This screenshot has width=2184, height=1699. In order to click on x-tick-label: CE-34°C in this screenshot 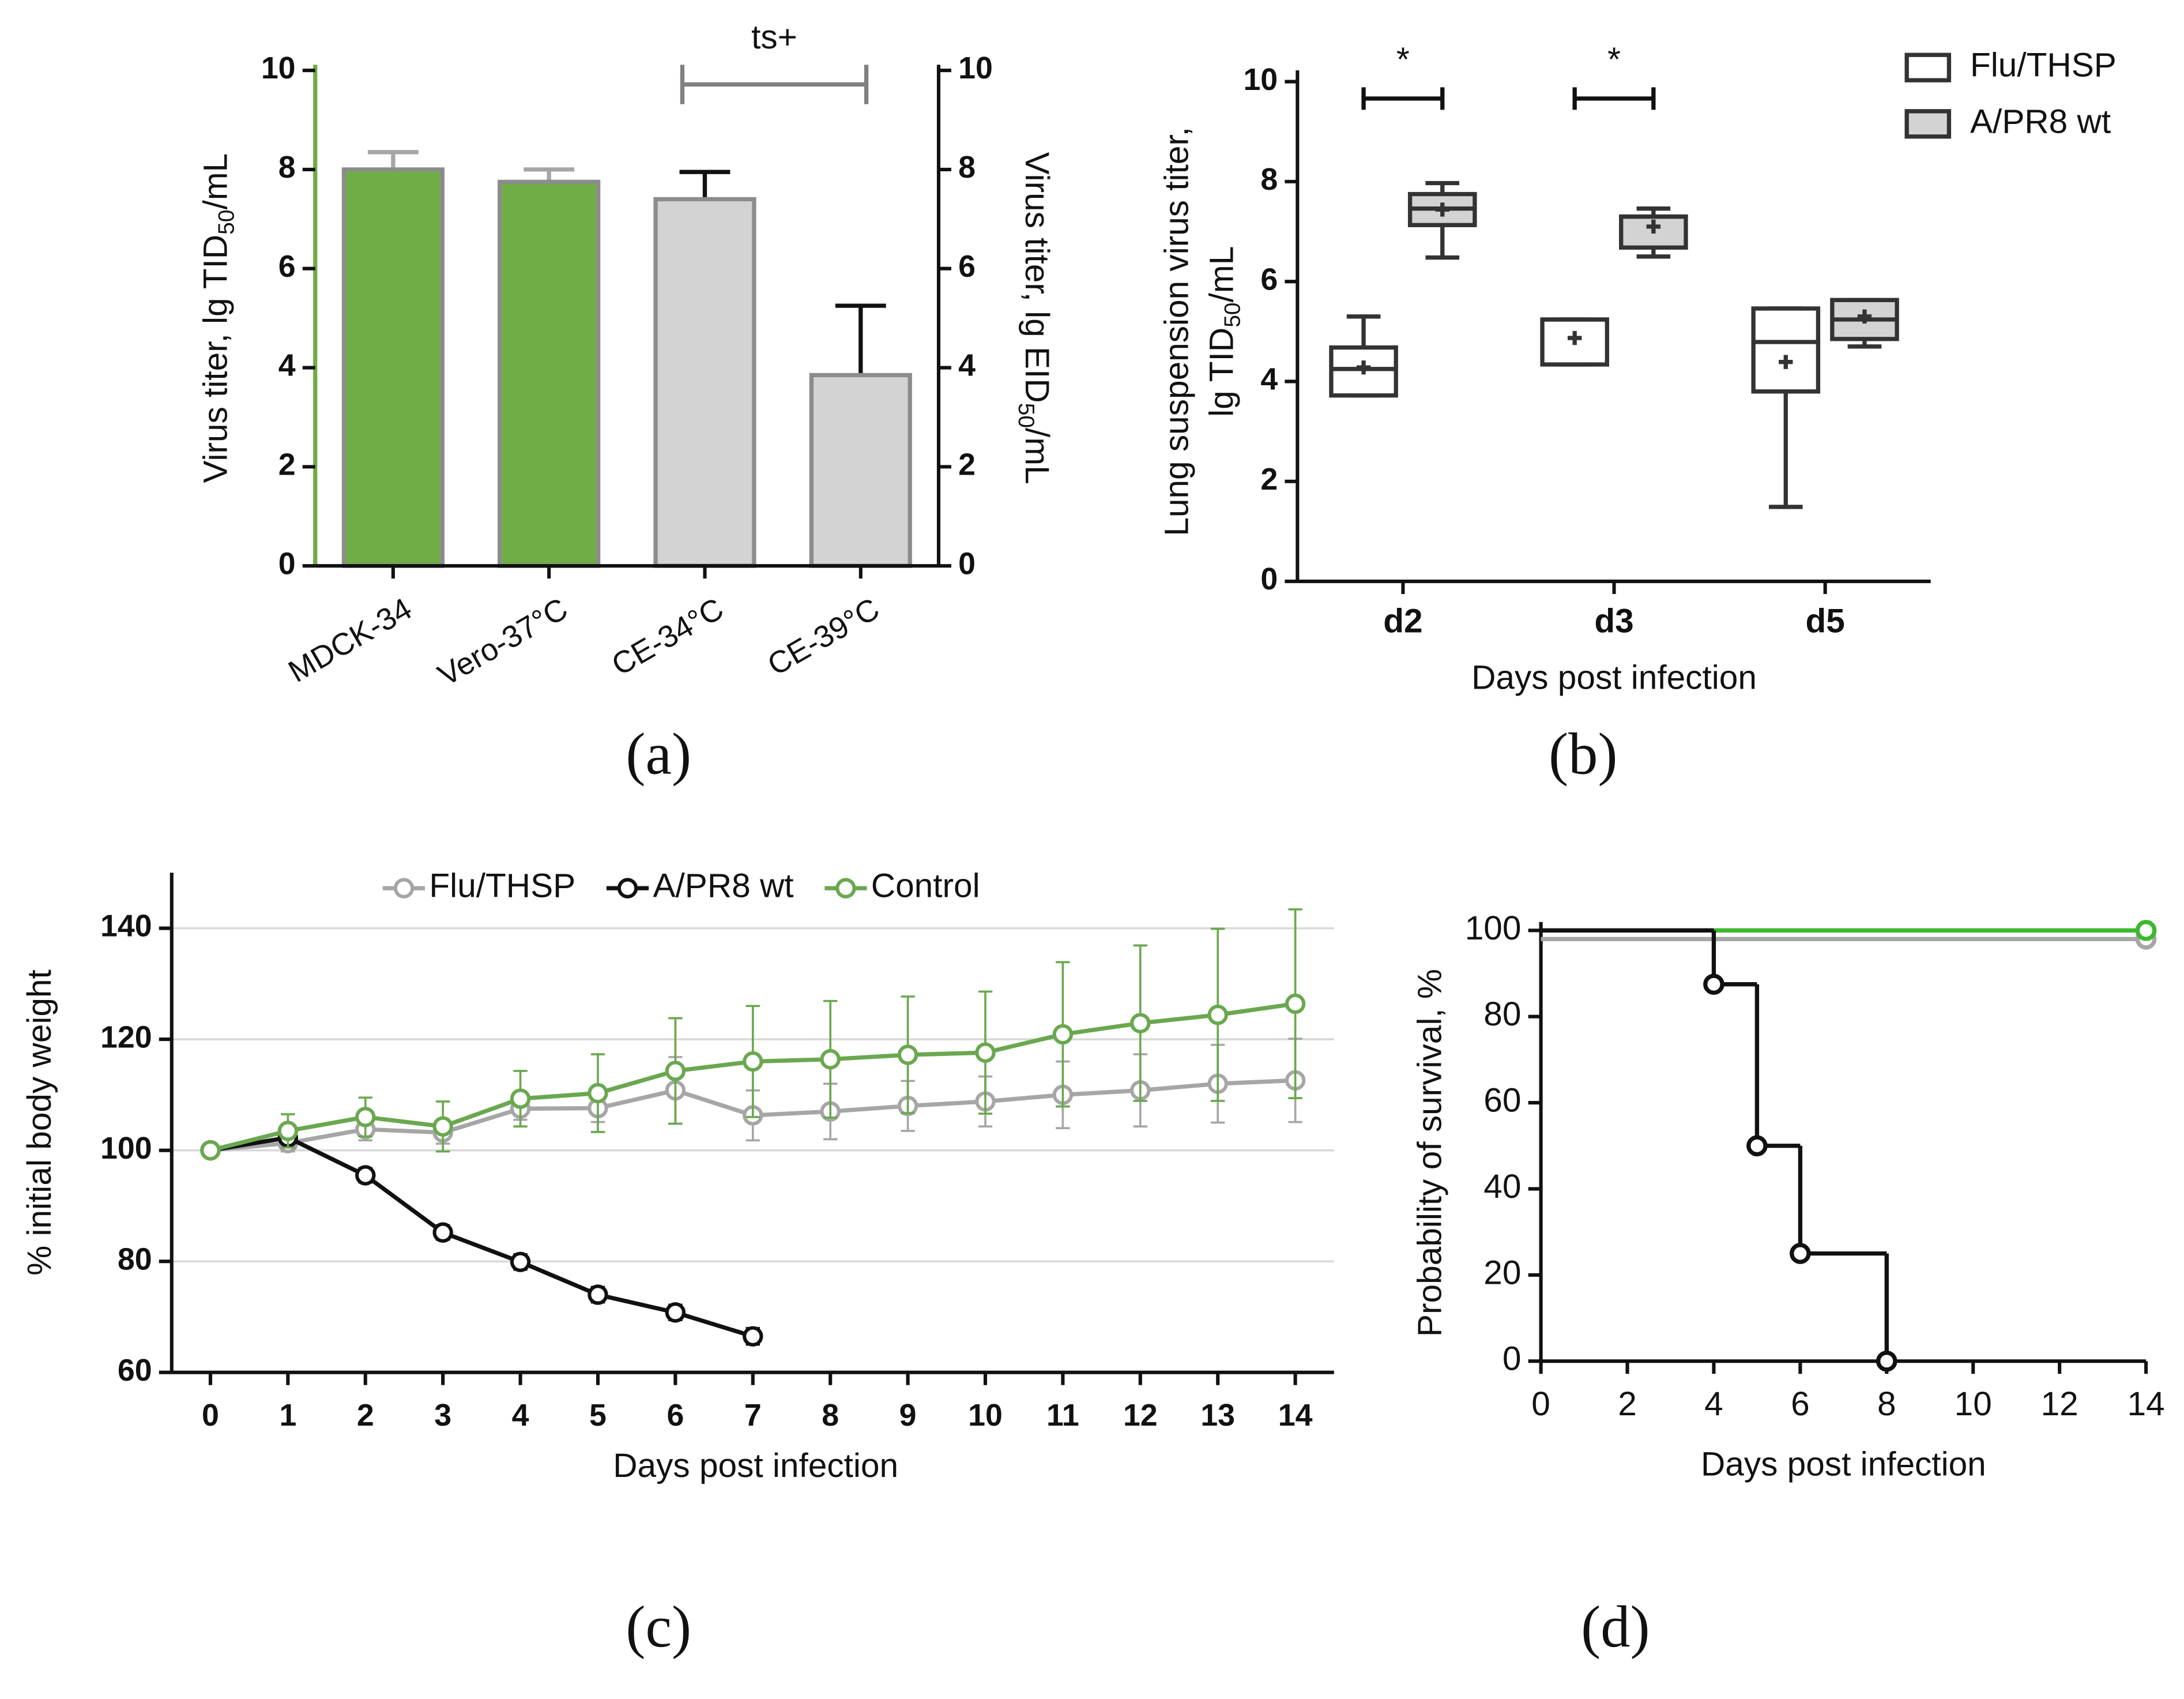, I will do `click(667, 636)`.